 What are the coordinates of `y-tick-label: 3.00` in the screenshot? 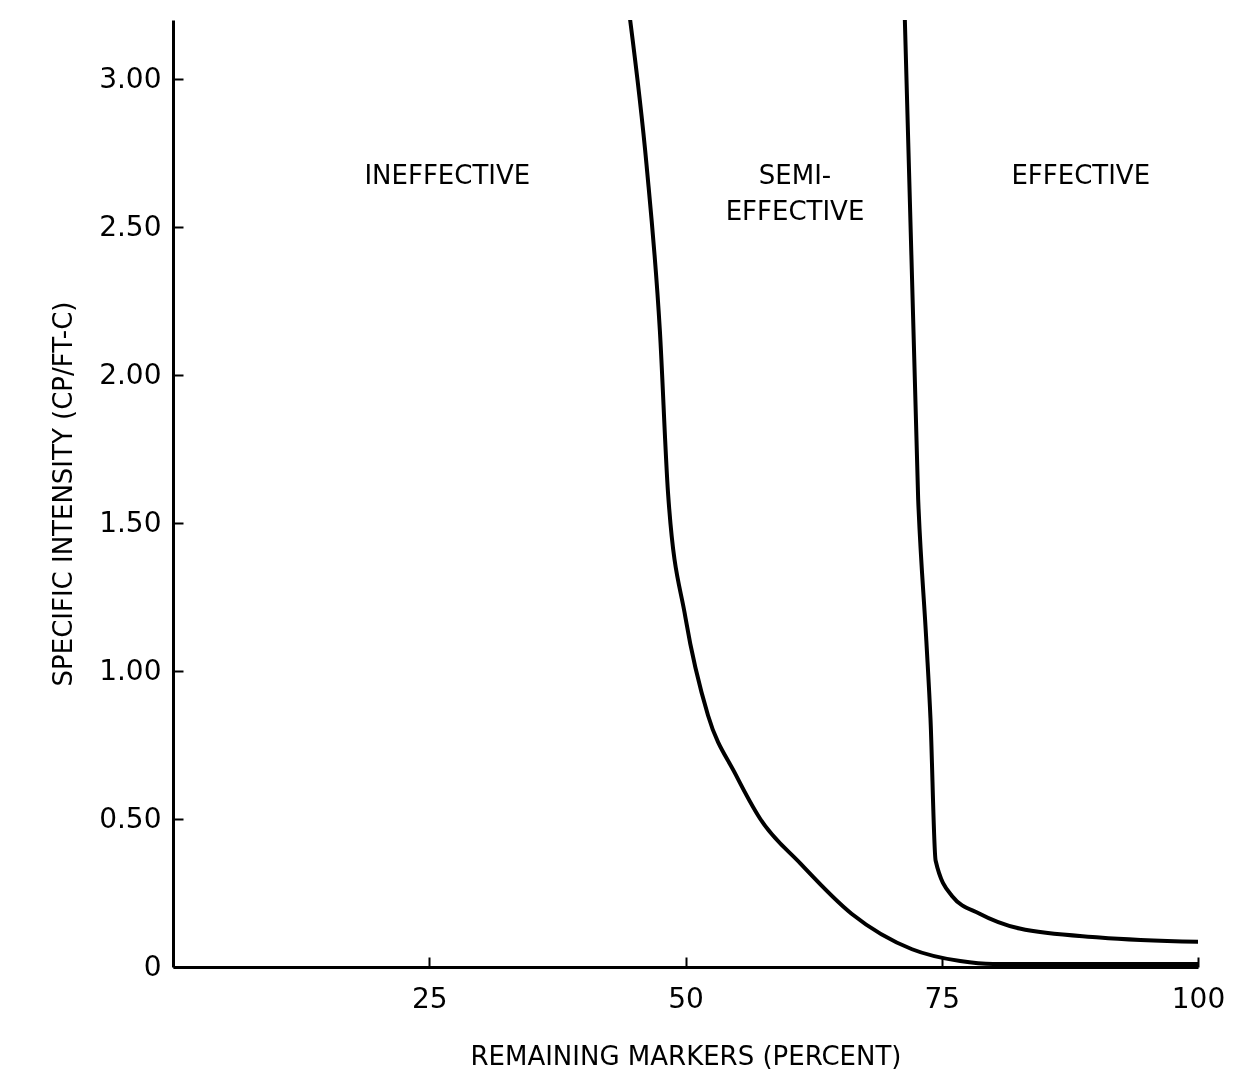 It's located at (130, 78).